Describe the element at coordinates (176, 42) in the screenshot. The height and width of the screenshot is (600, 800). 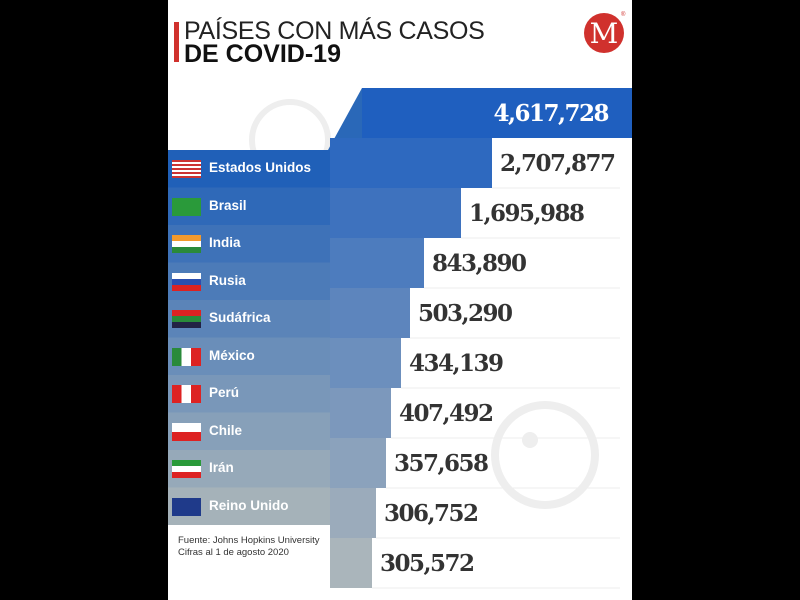
I see `title-accent-bar` at that location.